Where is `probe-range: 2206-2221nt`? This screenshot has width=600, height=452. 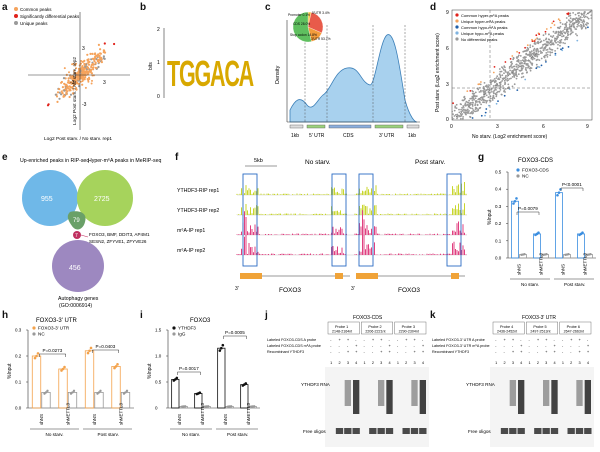 probe-range: 2206-2221nt is located at coordinates (375, 332).